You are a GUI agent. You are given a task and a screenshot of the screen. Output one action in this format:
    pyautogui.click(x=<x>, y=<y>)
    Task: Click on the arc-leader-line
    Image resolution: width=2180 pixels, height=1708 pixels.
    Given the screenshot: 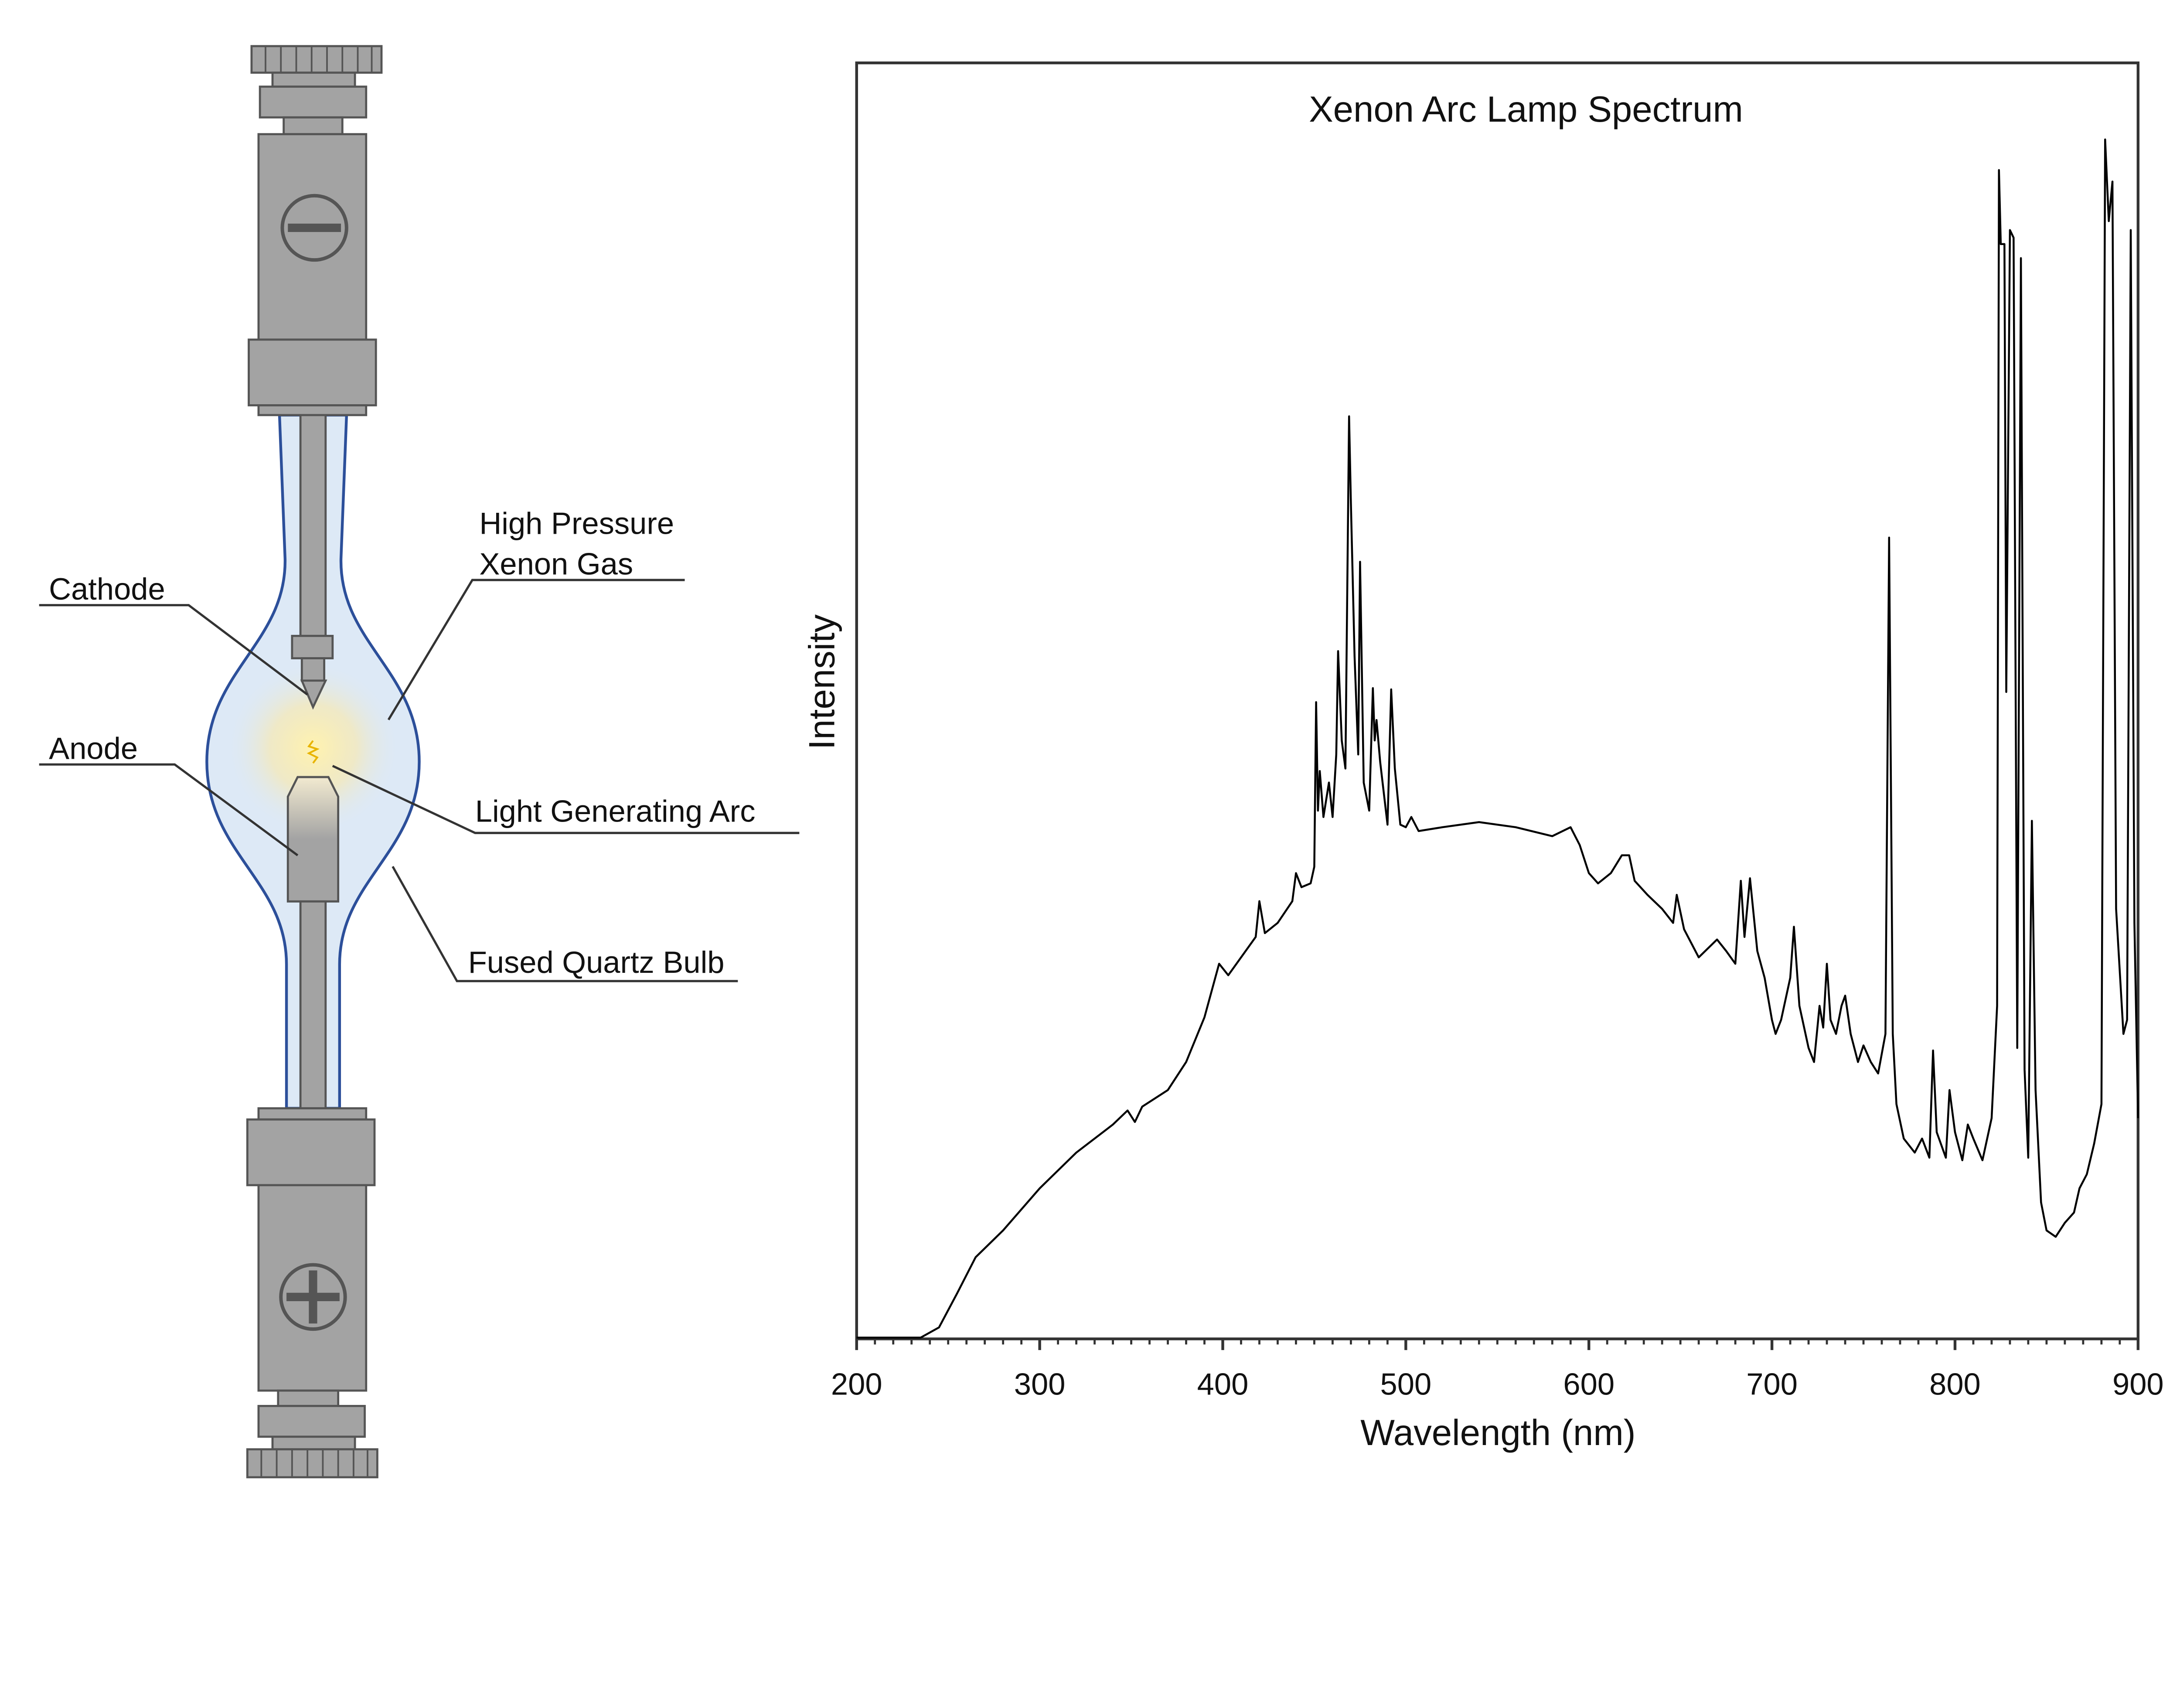 What is the action you would take?
    pyautogui.click(x=566, y=799)
    